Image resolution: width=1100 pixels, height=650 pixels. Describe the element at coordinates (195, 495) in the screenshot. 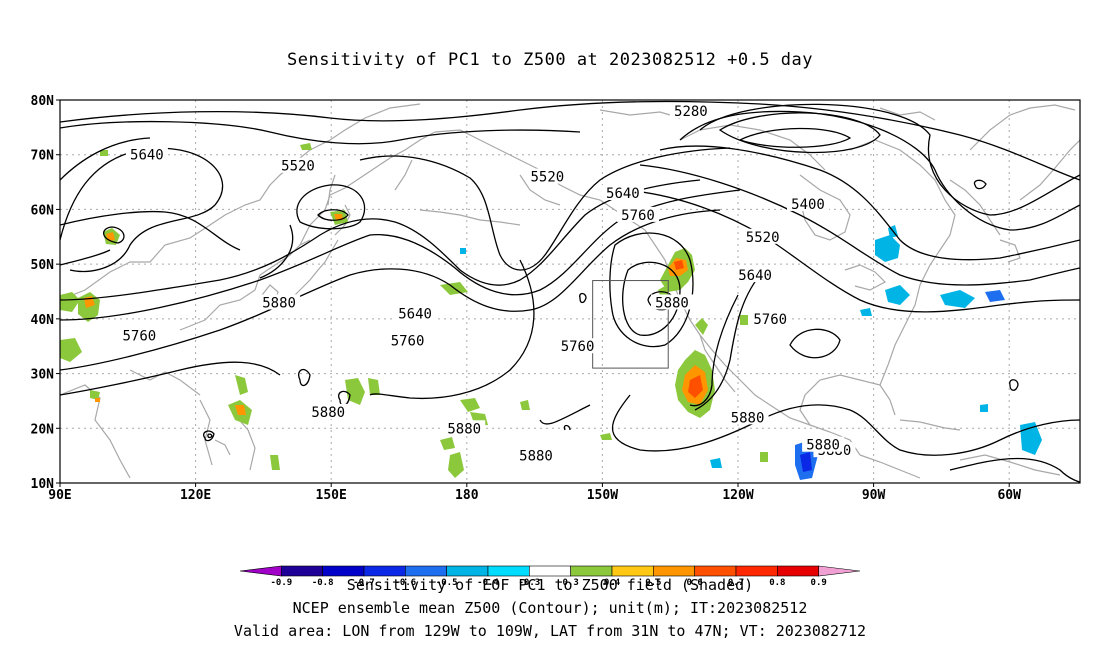

I see `lon-tick-label: 120E` at that location.